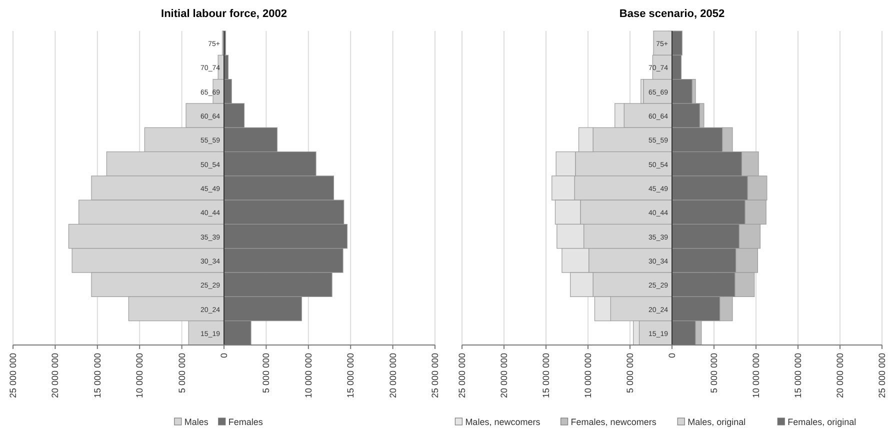 This screenshot has width=895, height=443. I want to click on legend-label: Females, so click(246, 422).